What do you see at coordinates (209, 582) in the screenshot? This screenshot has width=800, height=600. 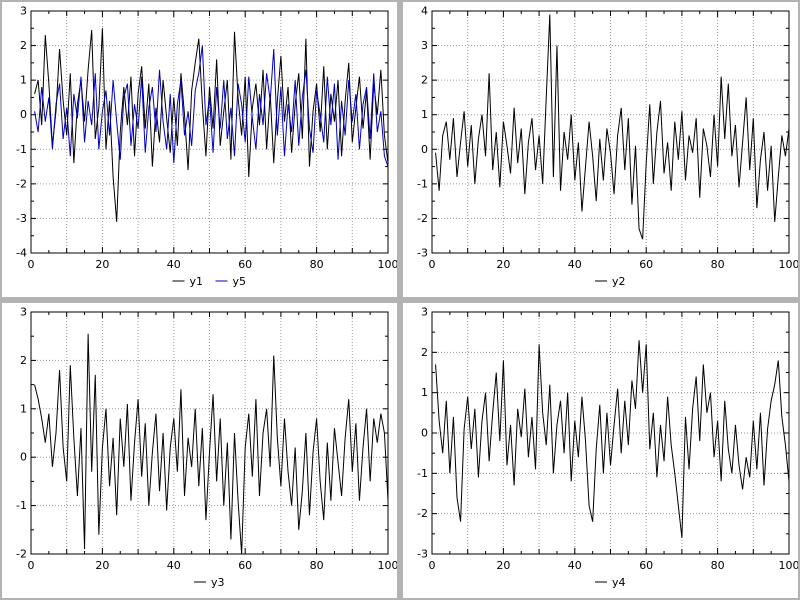 I see `legend: y3` at bounding box center [209, 582].